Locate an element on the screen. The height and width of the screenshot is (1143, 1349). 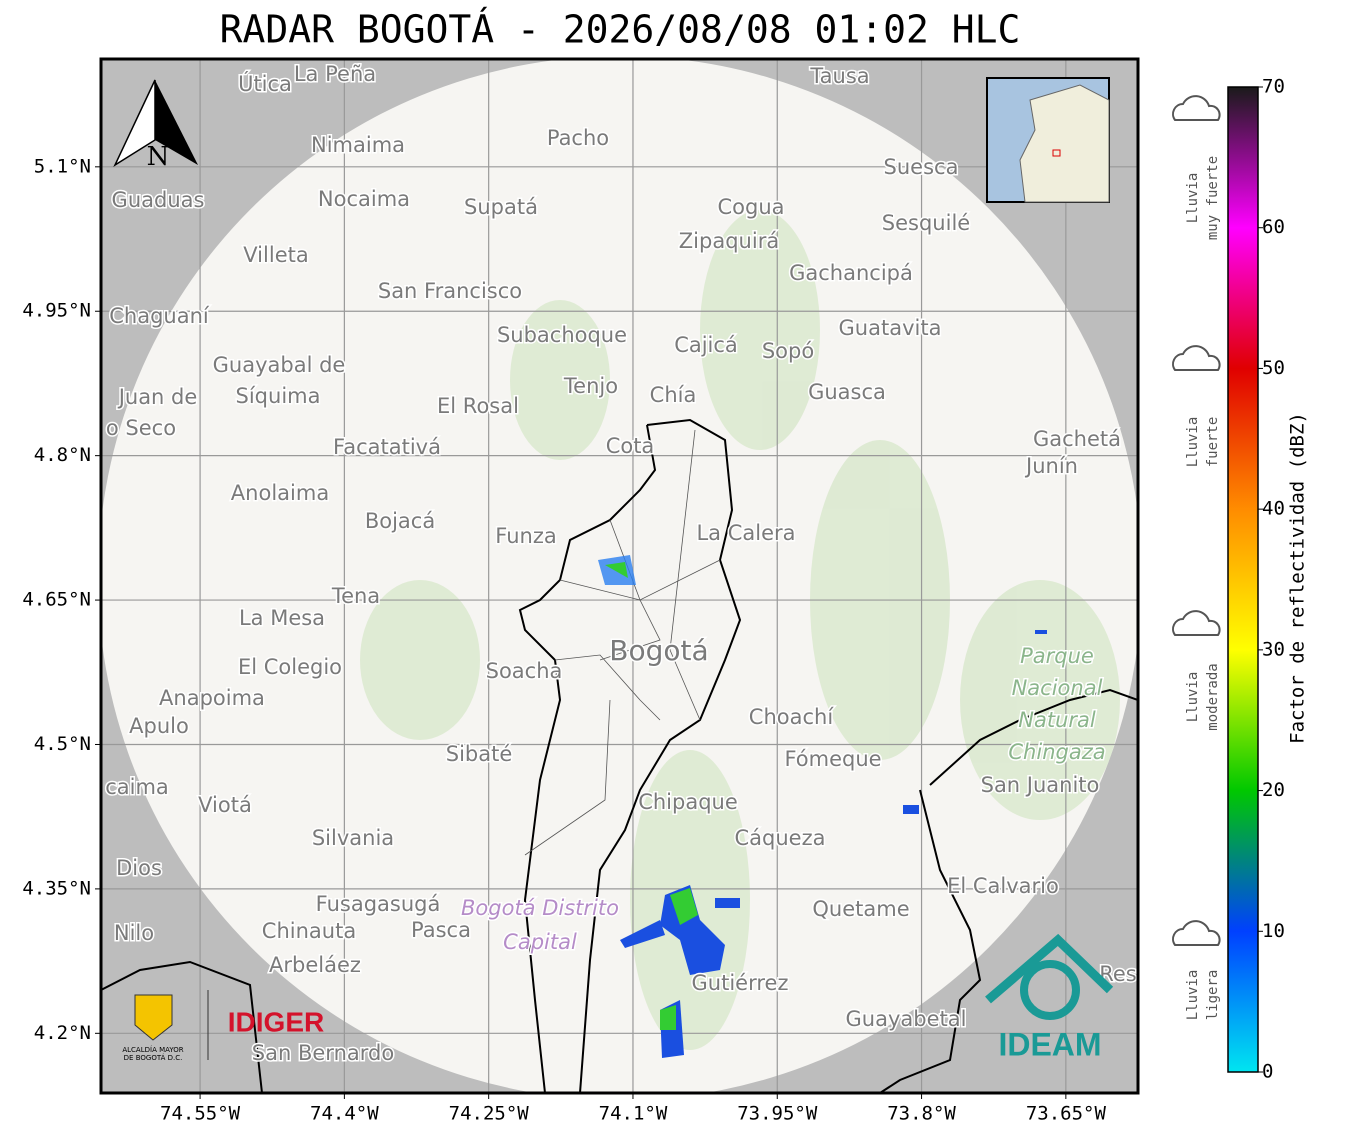
place-label: Bojacá is located at coordinates (400, 521).